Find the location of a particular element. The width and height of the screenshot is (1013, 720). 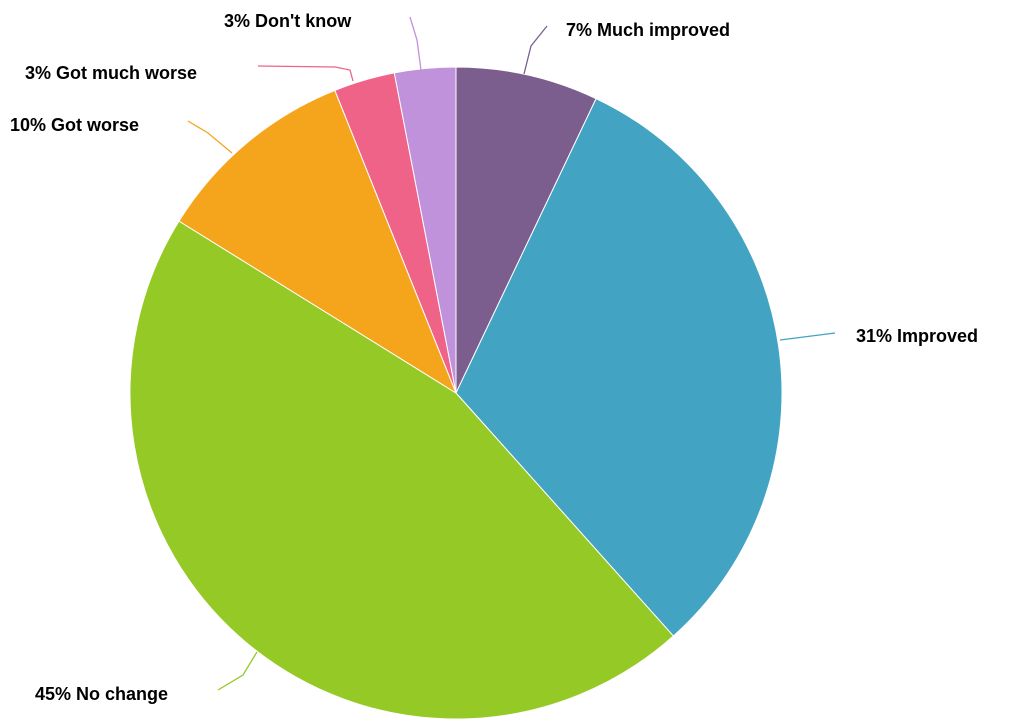

leader-line-much-improved is located at coordinates (535, 50).